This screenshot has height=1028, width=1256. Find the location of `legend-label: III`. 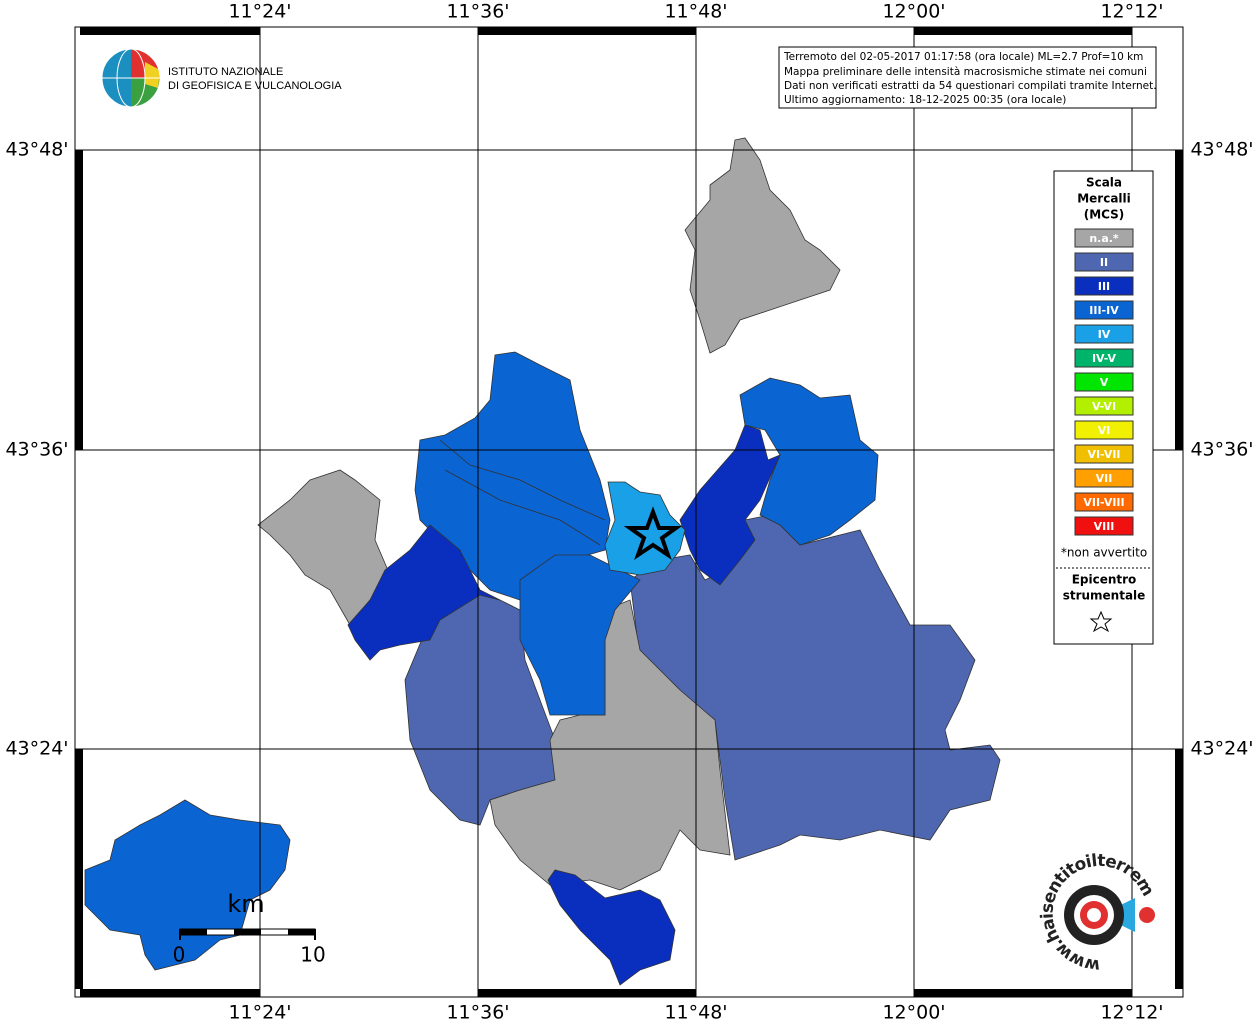

legend-label: III is located at coordinates (1104, 286).